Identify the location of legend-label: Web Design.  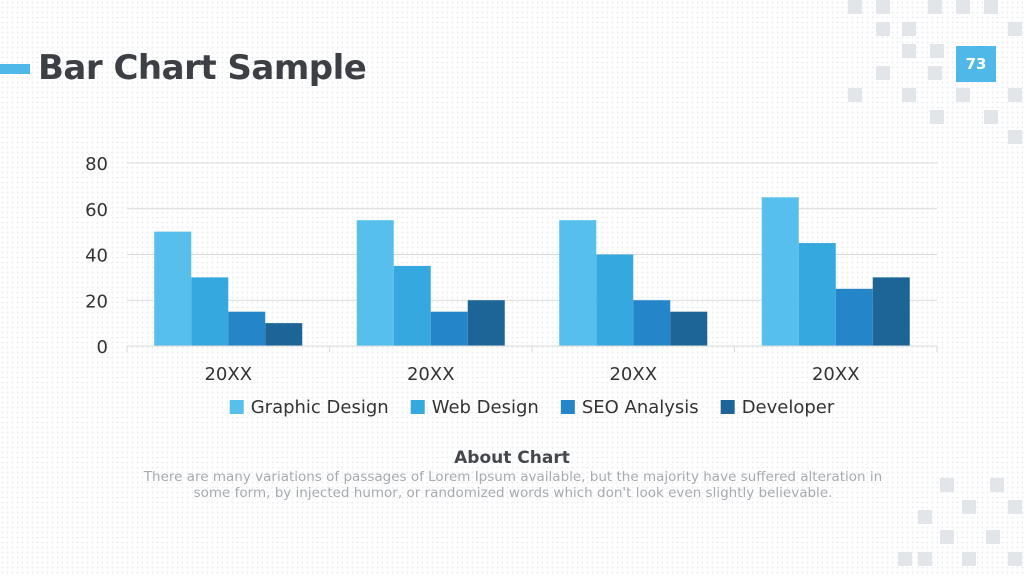
(485, 407).